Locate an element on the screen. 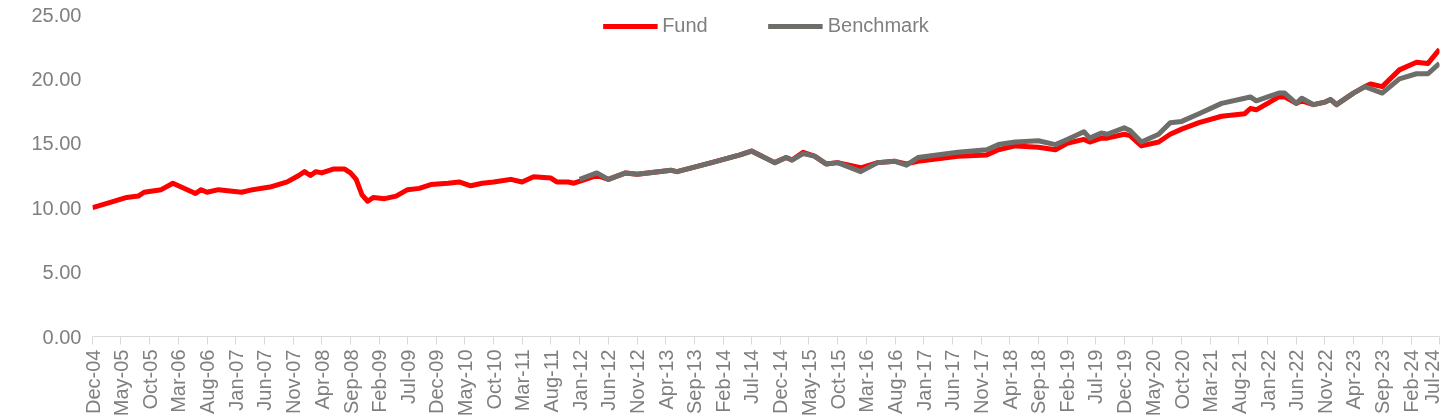  x-tick-label: Dec-19 is located at coordinates (1124, 381).